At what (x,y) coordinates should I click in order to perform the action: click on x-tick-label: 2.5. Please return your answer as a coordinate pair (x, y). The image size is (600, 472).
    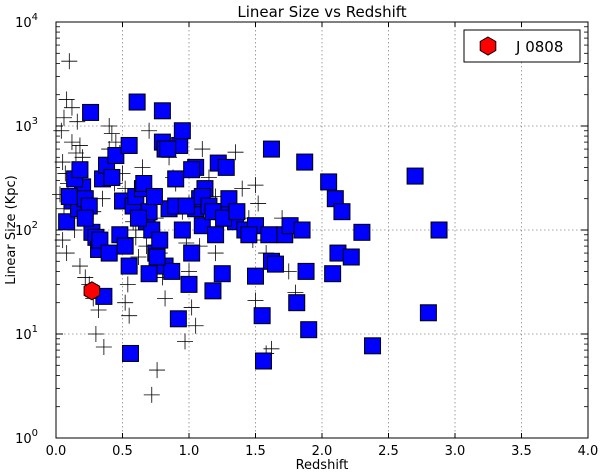
    Looking at the image, I should click on (388, 451).